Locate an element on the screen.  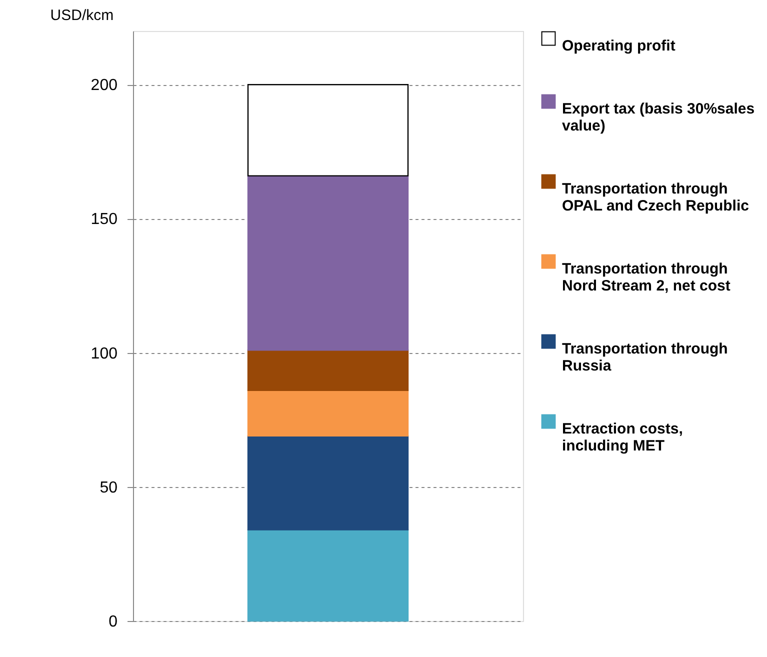
legend-label: Transportation through Russia is located at coordinates (645, 357).